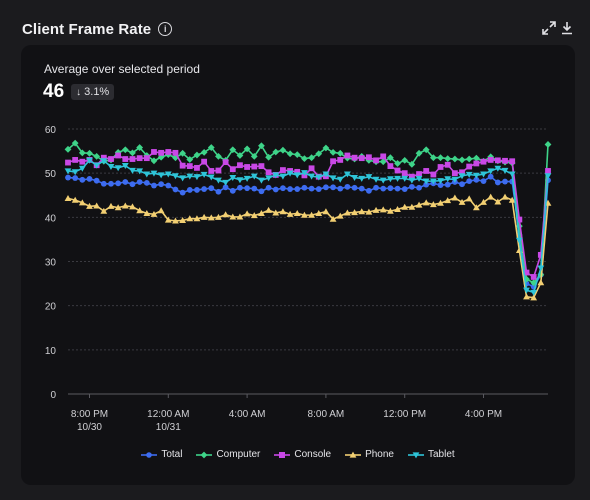 The image size is (590, 500). I want to click on y-tick-label: 0, so click(53, 395).